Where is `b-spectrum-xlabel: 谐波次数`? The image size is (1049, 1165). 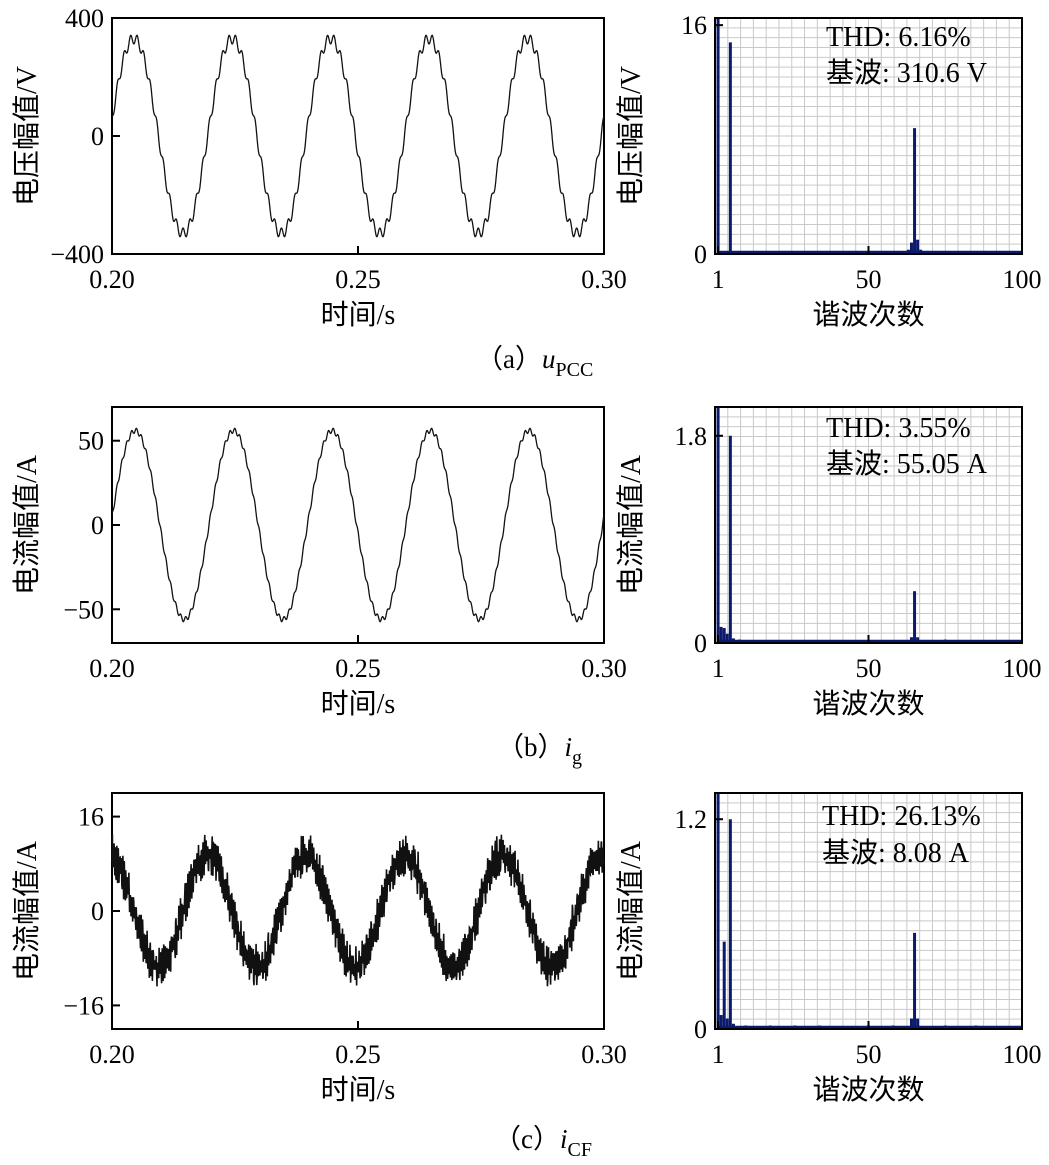 b-spectrum-xlabel: 谐波次数 is located at coordinates (868, 704).